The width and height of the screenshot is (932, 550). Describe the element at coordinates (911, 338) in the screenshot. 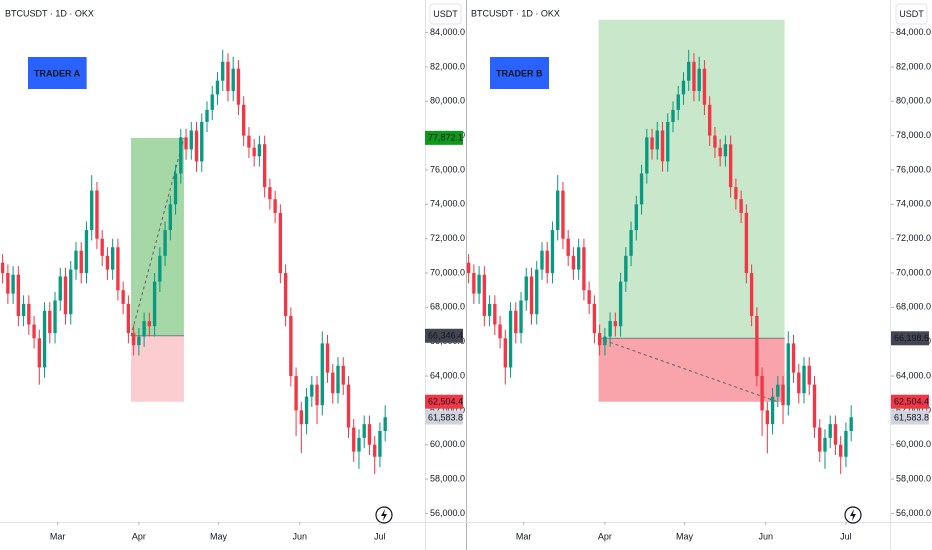

I see `price-label: 66,198.6` at that location.